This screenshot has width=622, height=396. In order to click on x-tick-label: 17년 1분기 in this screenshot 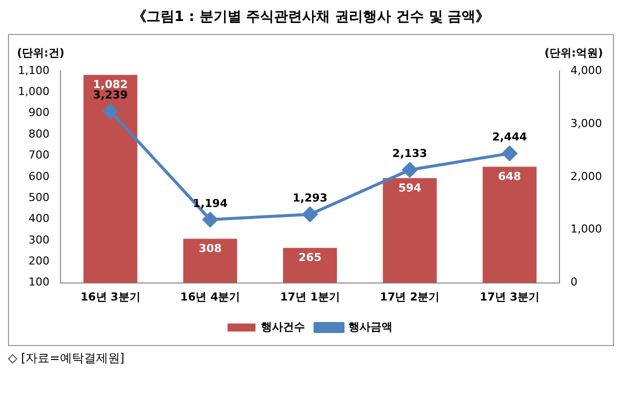, I will do `click(310, 297)`.